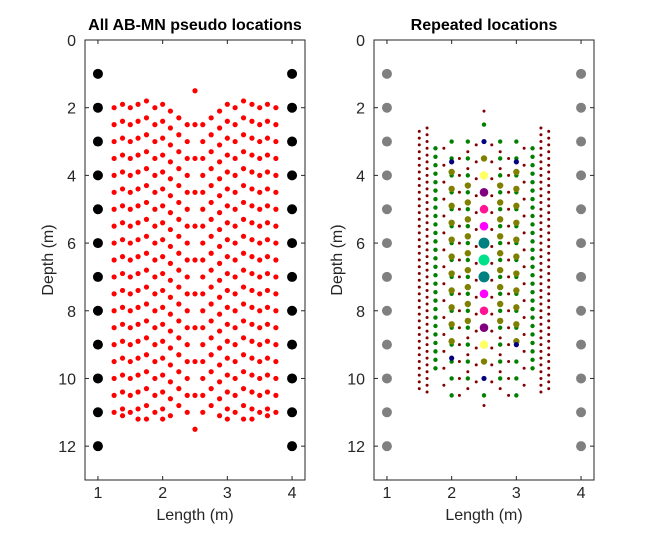 This screenshot has width=656, height=540. Describe the element at coordinates (386, 493) in the screenshot. I see `right-x-tick-label: 1` at that location.